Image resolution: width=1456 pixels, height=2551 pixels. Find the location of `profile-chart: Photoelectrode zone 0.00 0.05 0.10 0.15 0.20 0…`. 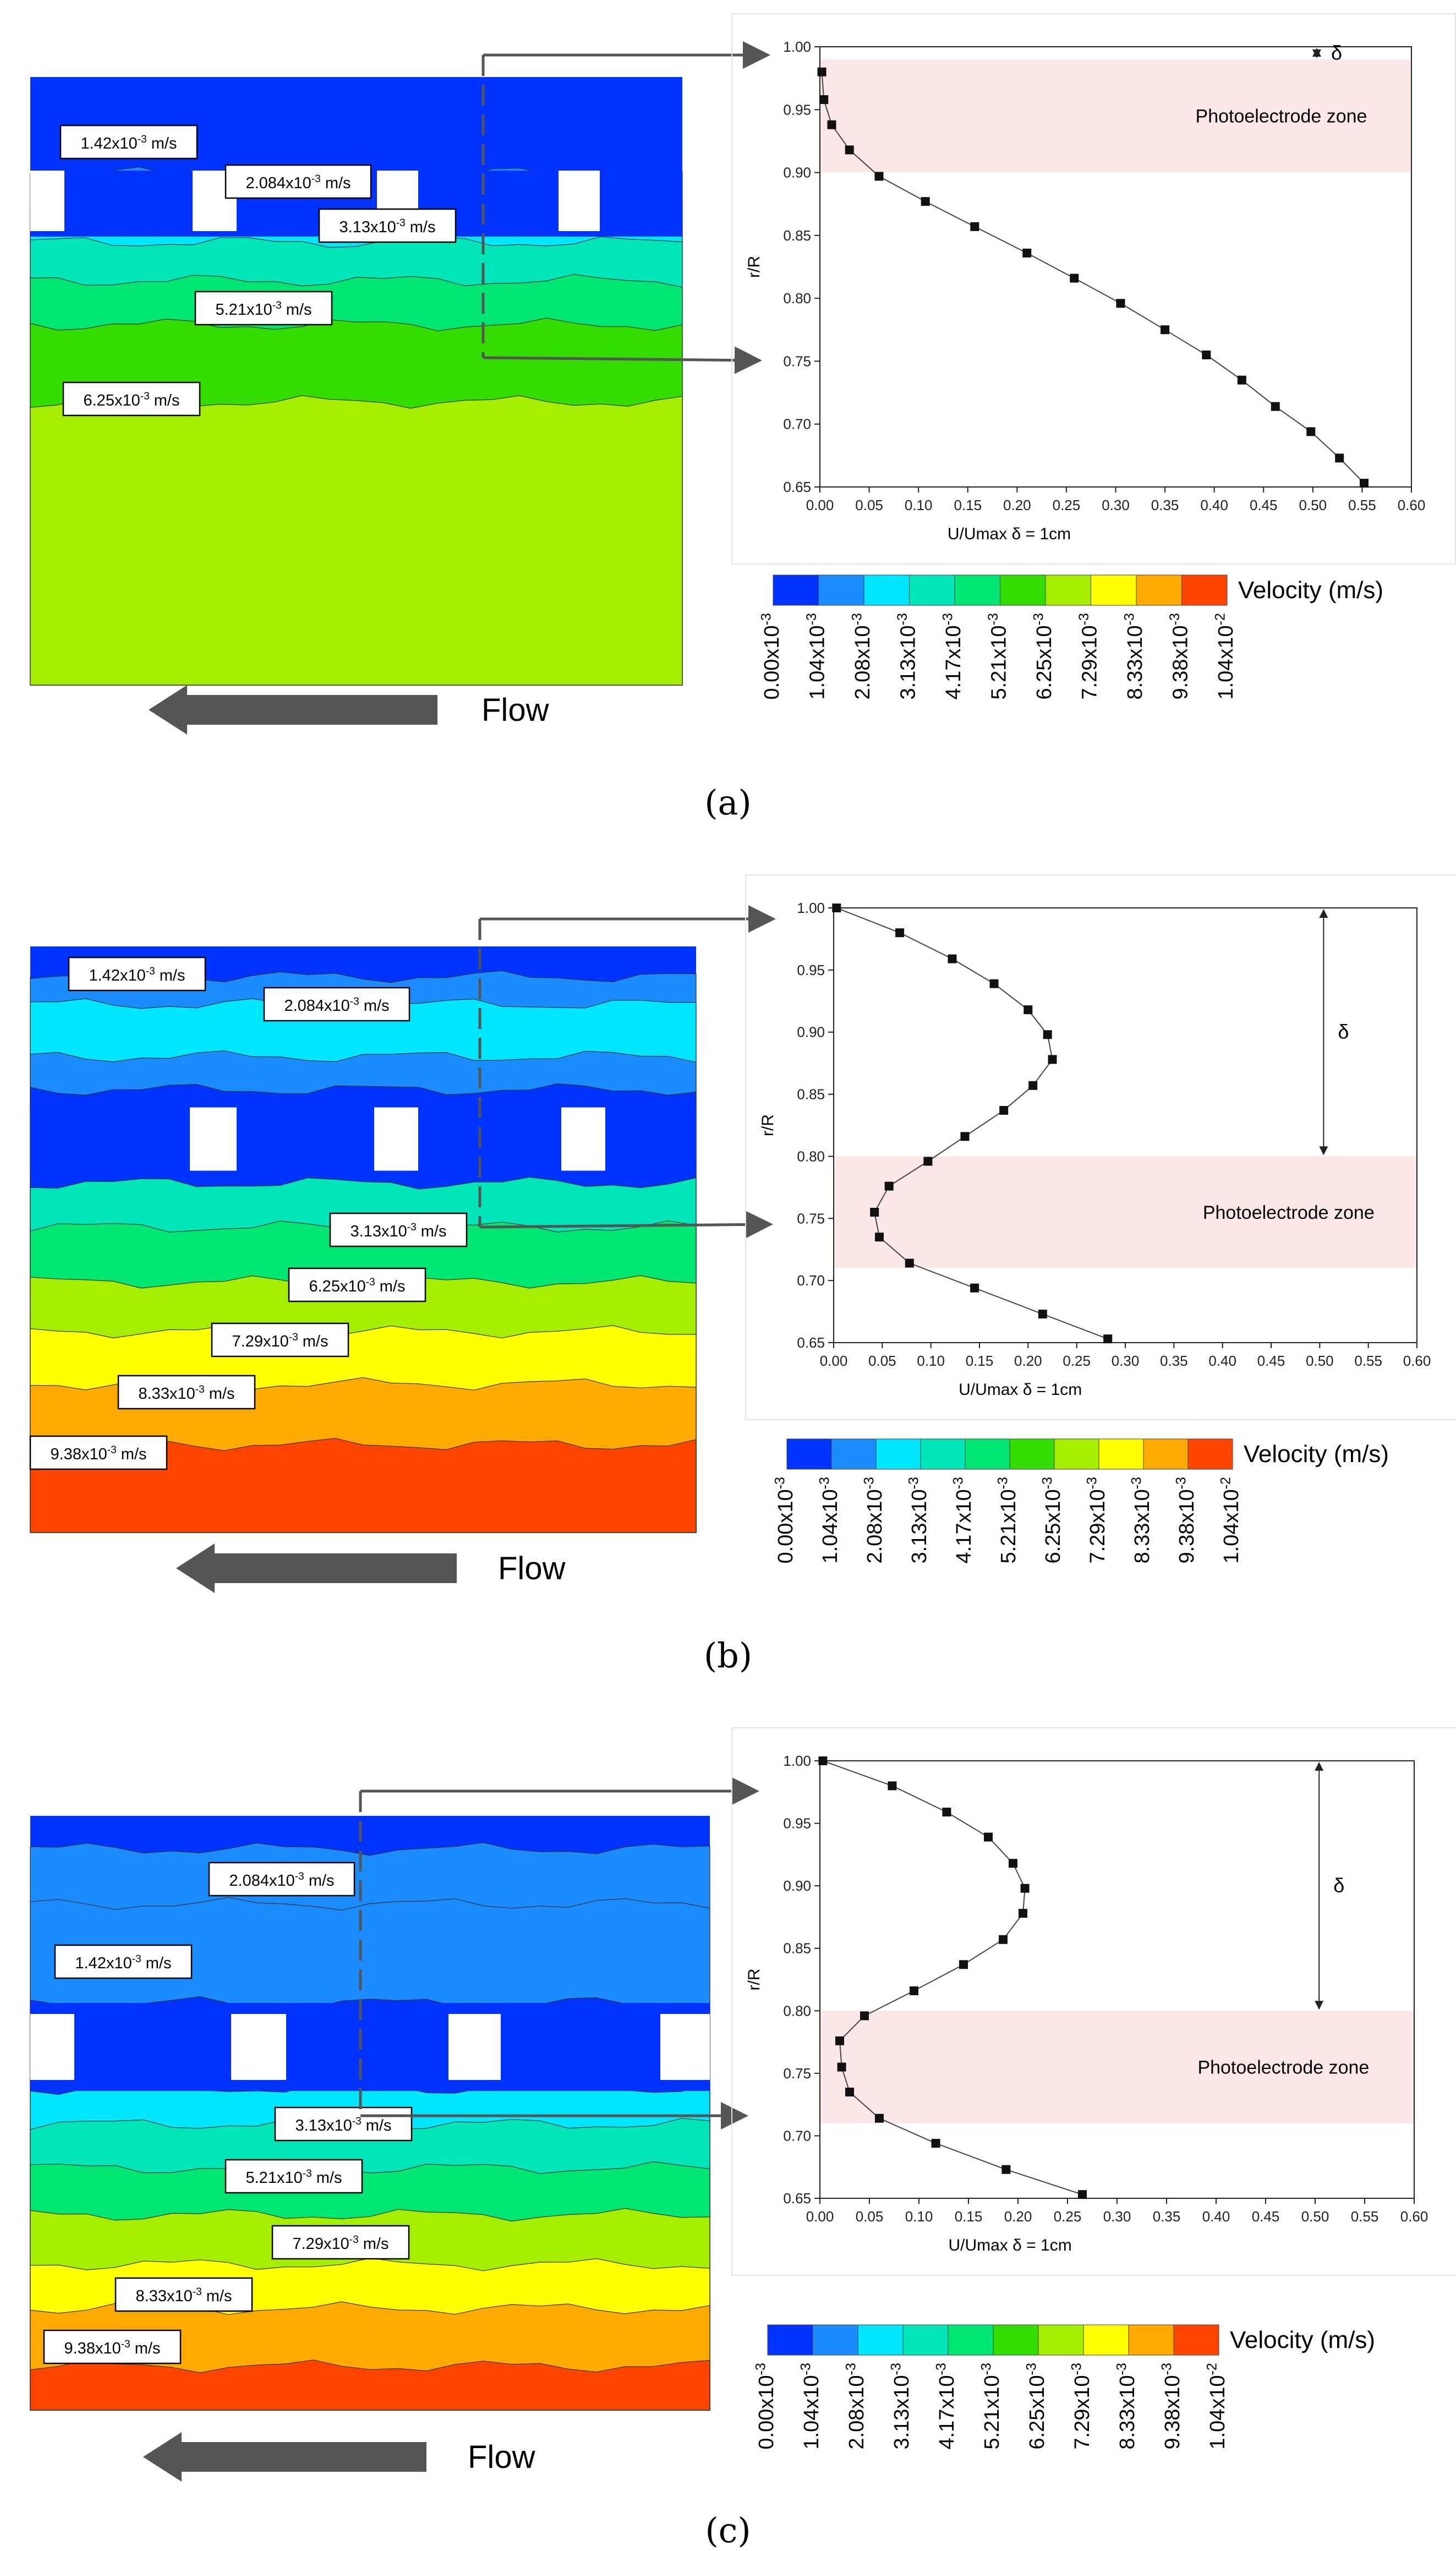

profile-chart: Photoelectrode zone 0.00 0.05 0.10 0.15 0.20 0… is located at coordinates (1093, 289).